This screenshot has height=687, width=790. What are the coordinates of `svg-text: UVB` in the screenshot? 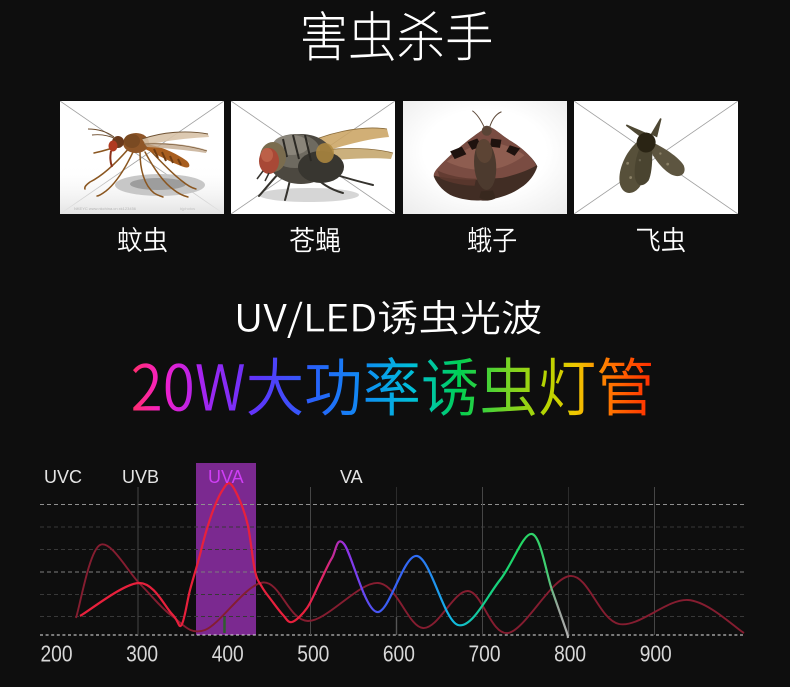 It's located at (140, 477).